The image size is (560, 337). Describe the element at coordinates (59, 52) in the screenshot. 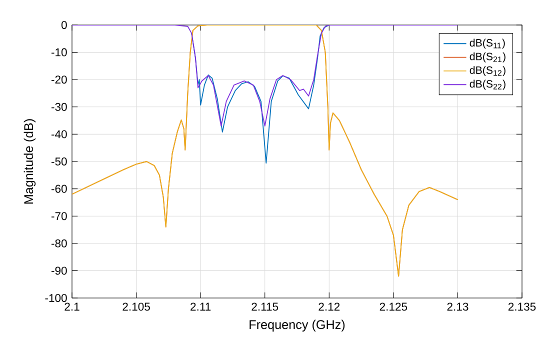

I see `y-tick-label: -10` at that location.